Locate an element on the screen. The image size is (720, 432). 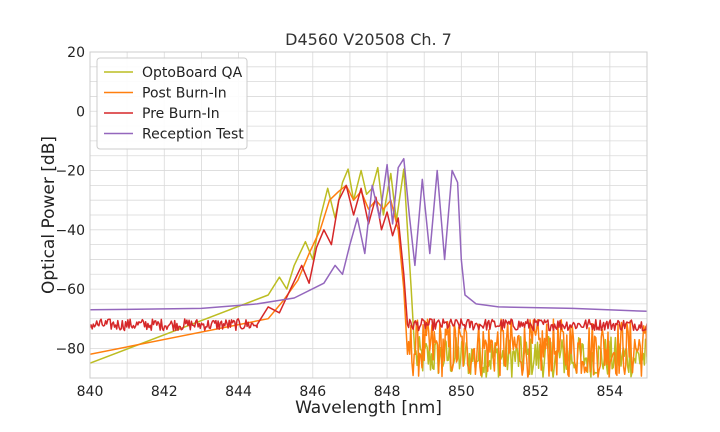
x-axis-ticks: 840 842 844 846 848 850 852 854 is located at coordinates (350, 392).